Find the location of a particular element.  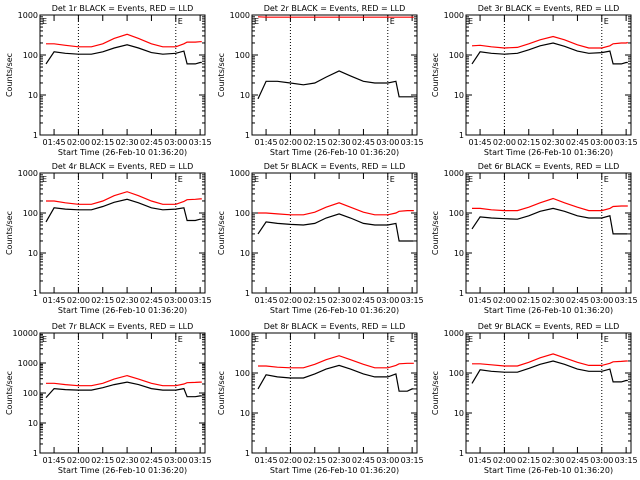

panel-title: Det 1r BLACK = Events, RED = LLD is located at coordinates (123, 8).